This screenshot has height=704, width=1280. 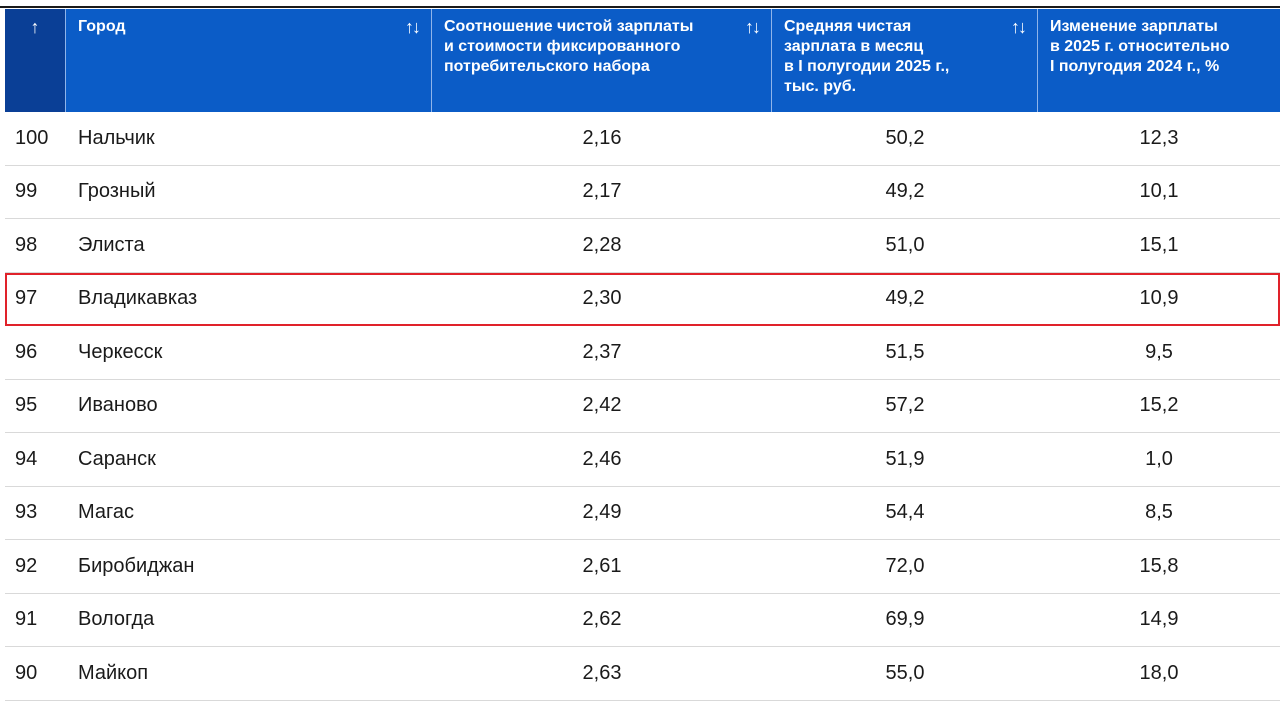 I want to click on city-cell: Владикавказ, so click(x=138, y=298).